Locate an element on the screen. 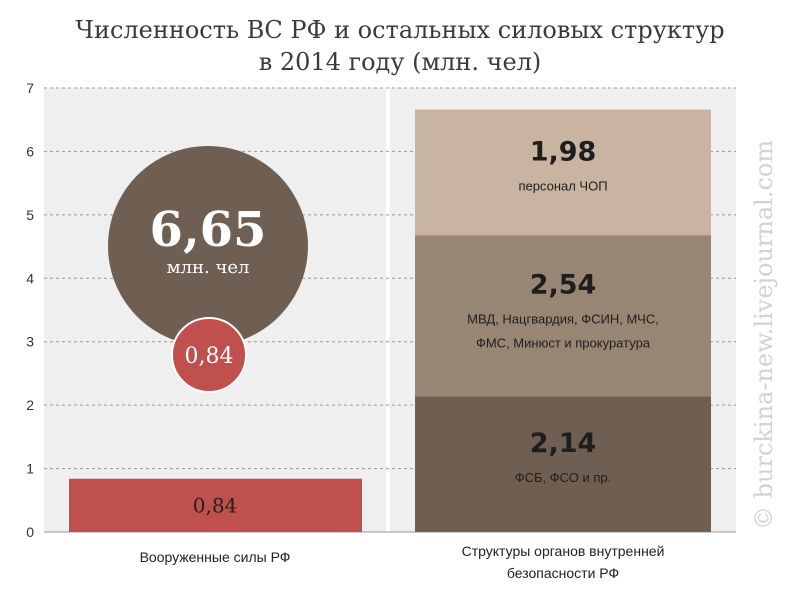 This screenshot has height=592, width=800. watermark: © burckina-new.livejournal.com is located at coordinates (764, 335).